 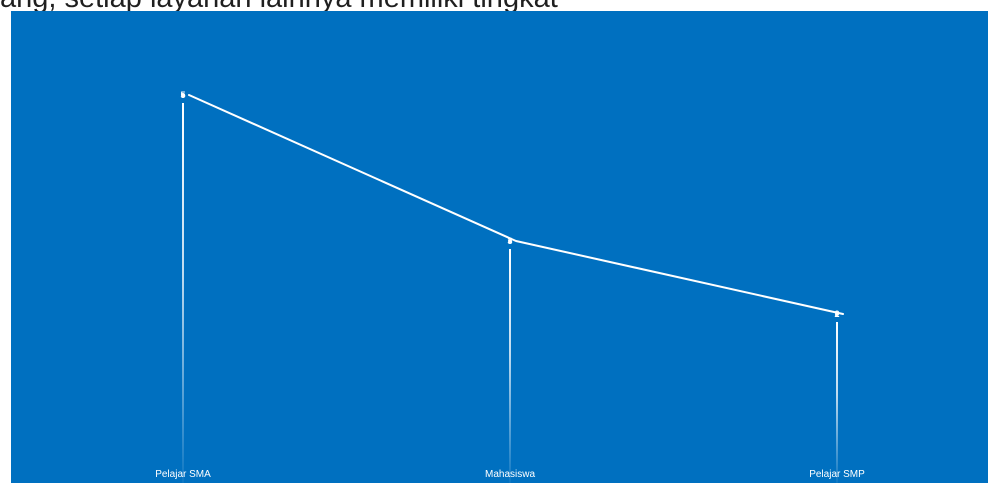 What do you see at coordinates (183, 293) in the screenshot?
I see `drop-line-pelajar-sma` at bounding box center [183, 293].